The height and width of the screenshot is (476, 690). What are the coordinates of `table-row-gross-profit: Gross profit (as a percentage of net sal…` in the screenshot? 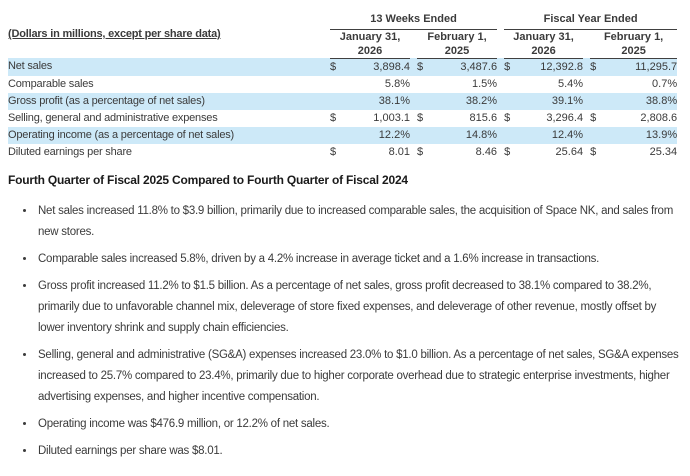 It's located at (343, 101).